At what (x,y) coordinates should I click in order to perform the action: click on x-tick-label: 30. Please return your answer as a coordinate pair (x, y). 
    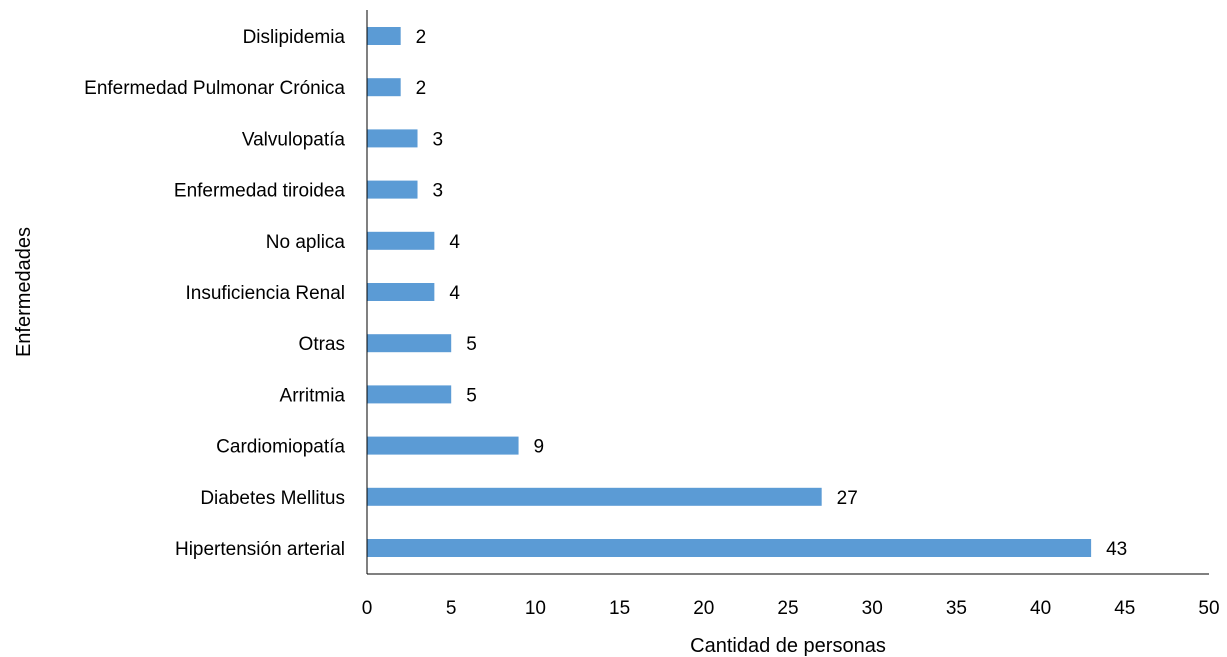
    Looking at the image, I should click on (872, 608).